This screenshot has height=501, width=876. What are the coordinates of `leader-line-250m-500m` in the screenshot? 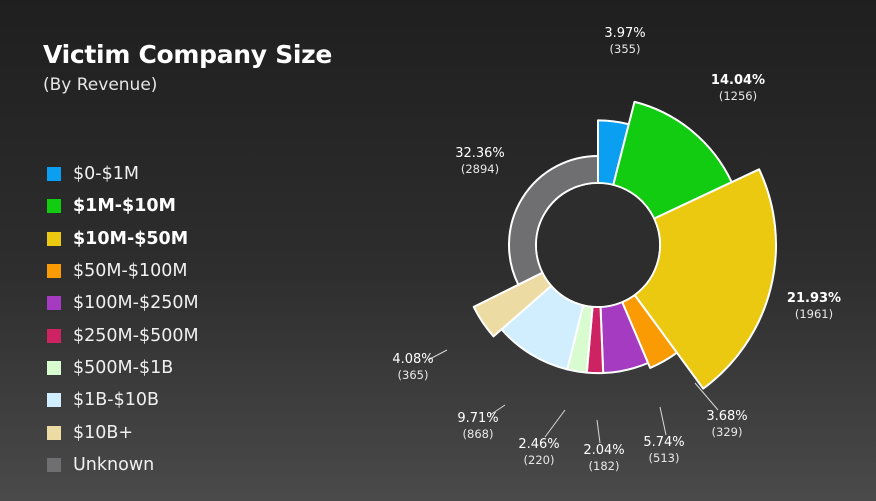 It's located at (598, 431).